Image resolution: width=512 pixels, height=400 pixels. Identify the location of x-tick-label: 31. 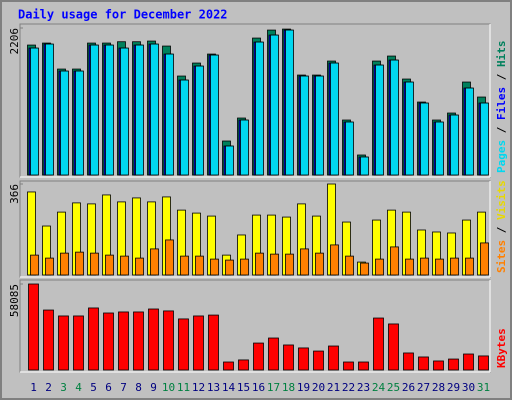
(483, 387).